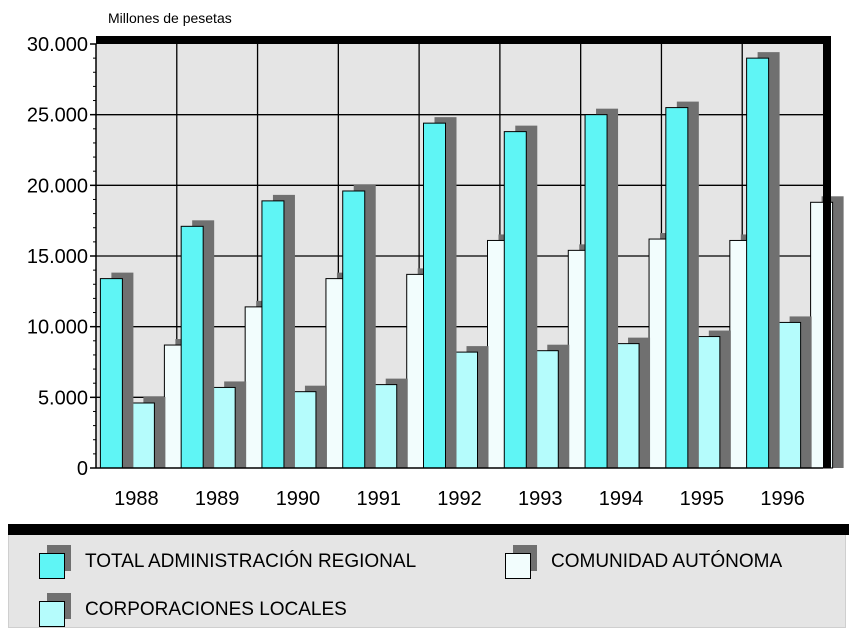 The height and width of the screenshot is (635, 852). I want to click on y-tick-label: 25.000, so click(57, 116).